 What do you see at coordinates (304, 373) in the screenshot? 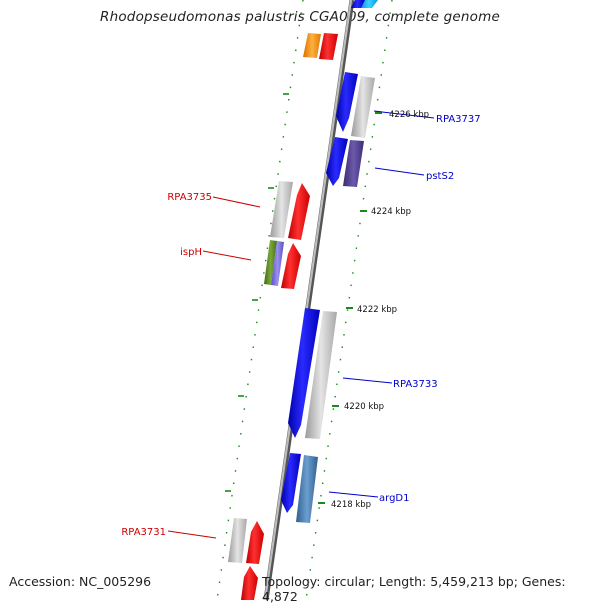
I see `gene-arrow-rpa3733-blue` at bounding box center [304, 373].